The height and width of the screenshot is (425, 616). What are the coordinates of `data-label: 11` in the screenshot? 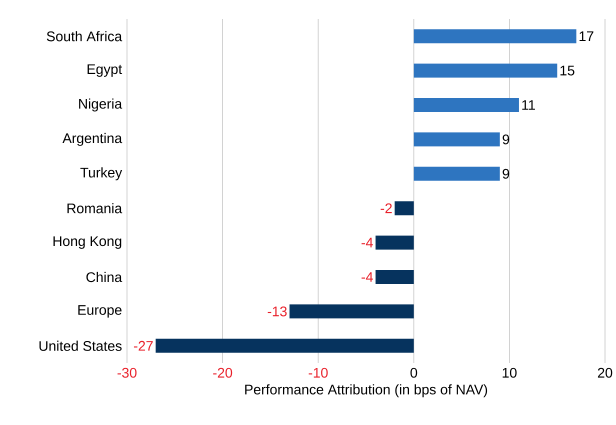 It's located at (528, 105).